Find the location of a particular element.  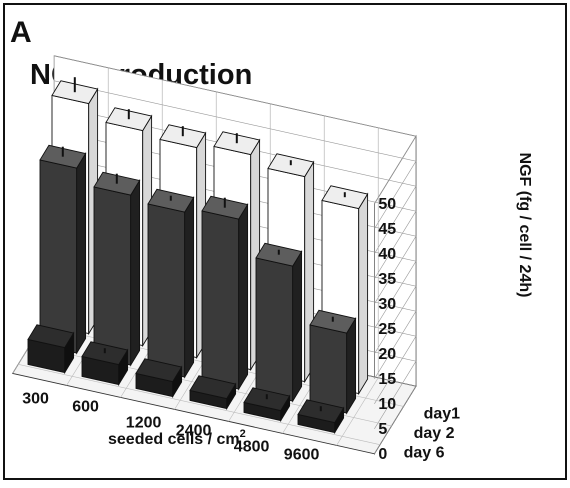

y-tick-label: 25 is located at coordinates (387, 329).